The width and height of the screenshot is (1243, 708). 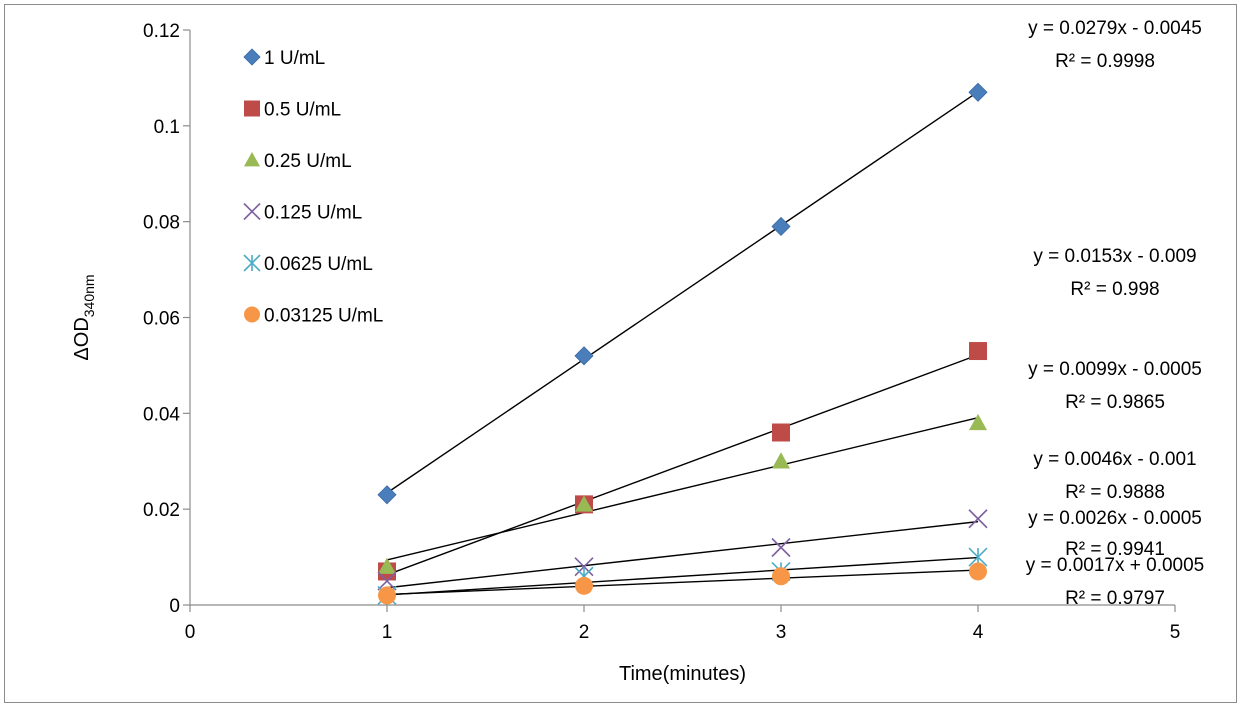 I want to click on x-tick-label: 3, so click(x=781, y=632).